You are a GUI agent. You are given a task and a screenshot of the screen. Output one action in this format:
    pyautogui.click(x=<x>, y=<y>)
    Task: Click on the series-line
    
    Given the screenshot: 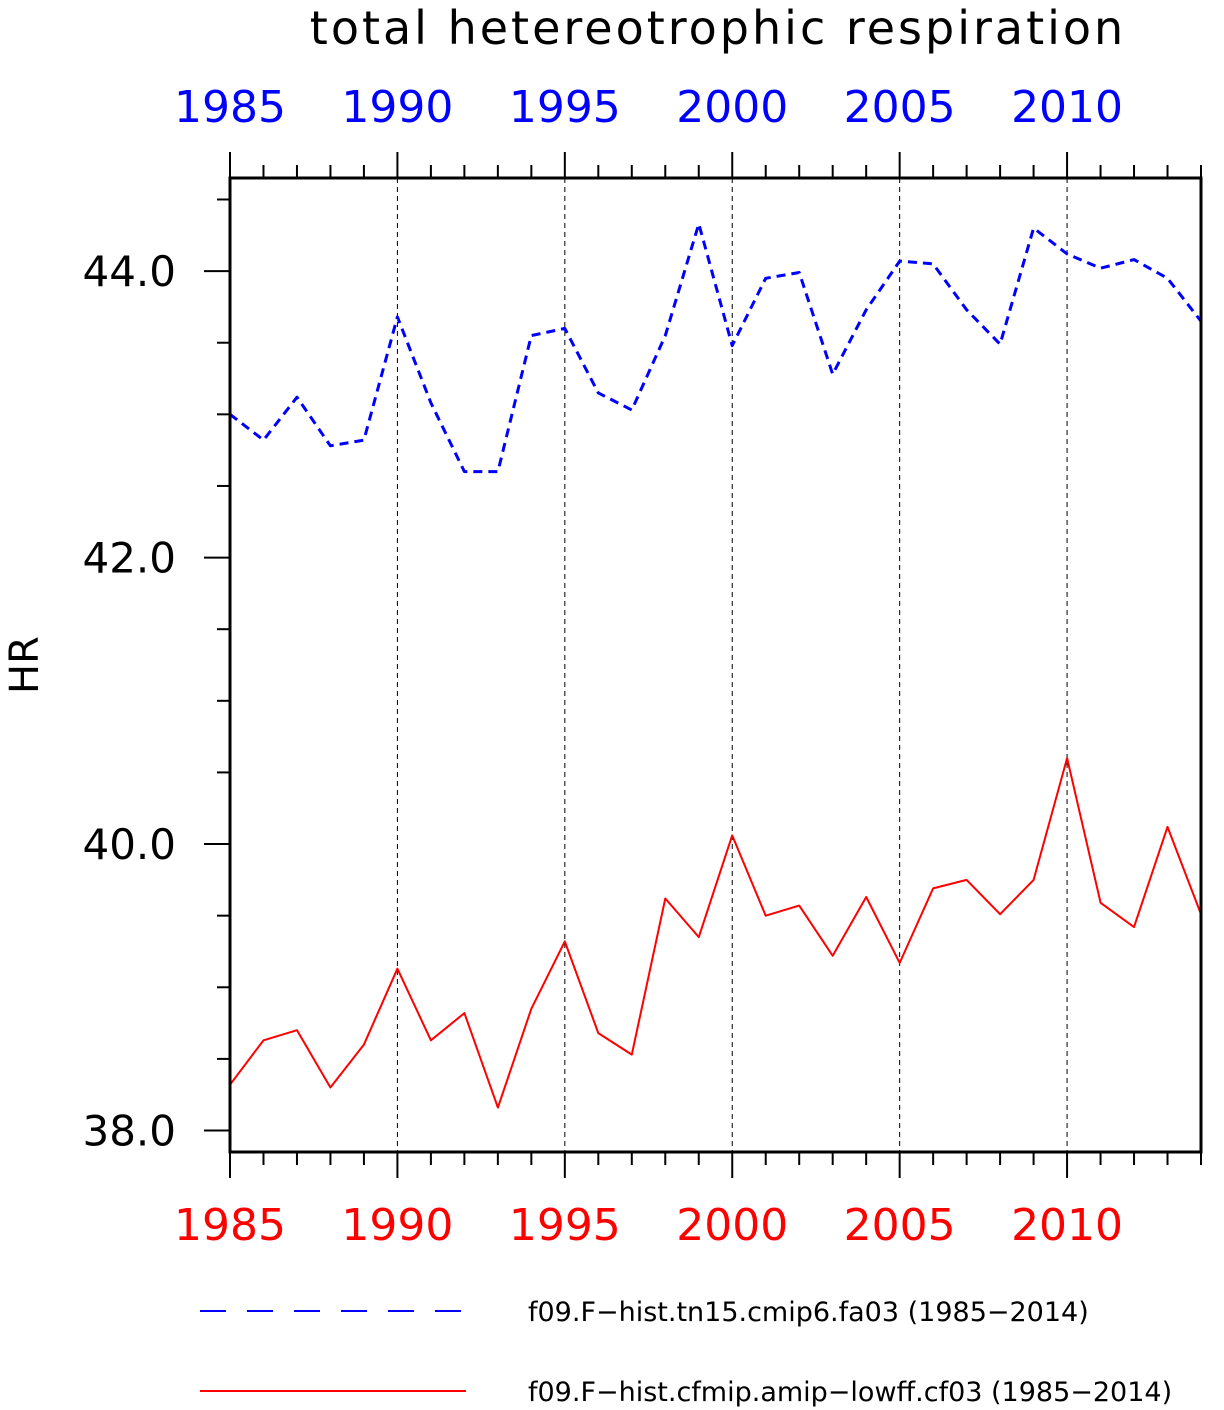 What is the action you would take?
    pyautogui.click(x=716, y=348)
    